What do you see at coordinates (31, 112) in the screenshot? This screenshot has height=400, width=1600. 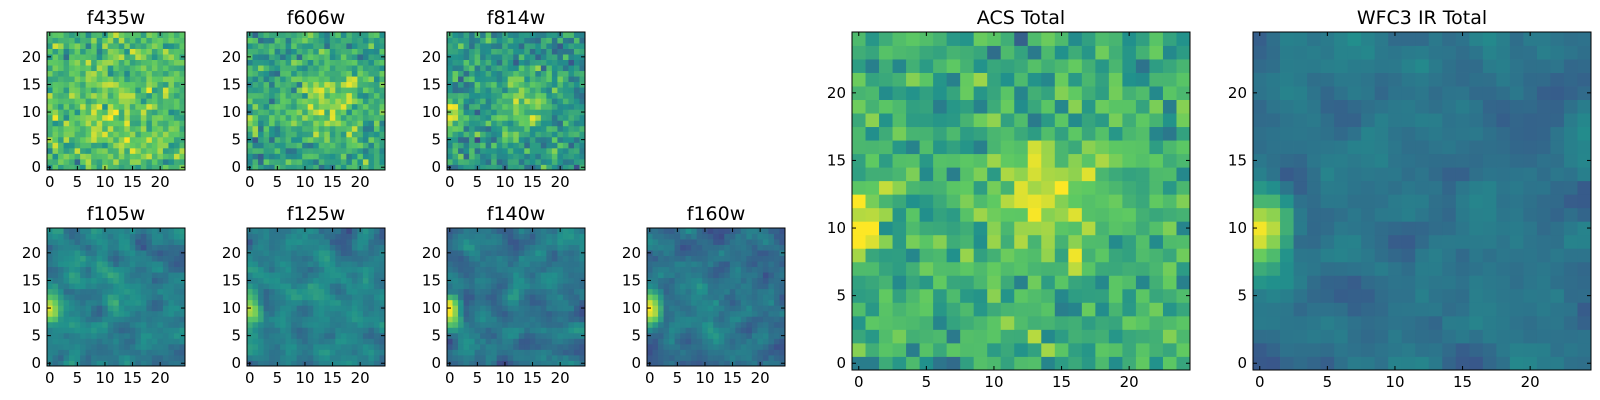 I see `y-tick-label: 10` at bounding box center [31, 112].